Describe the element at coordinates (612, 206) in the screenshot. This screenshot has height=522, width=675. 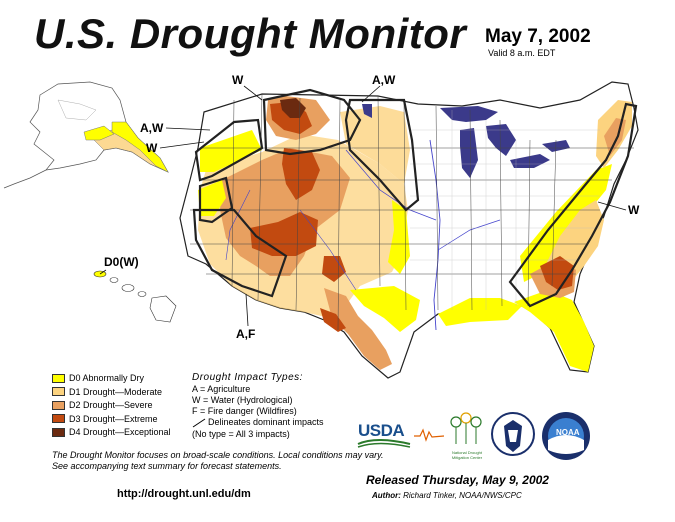
I see `leader-w-east` at that location.